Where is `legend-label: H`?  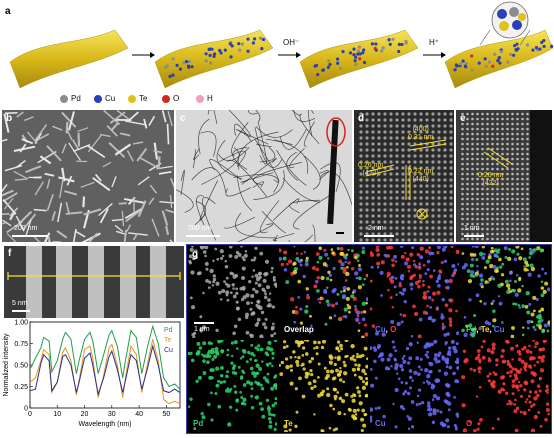
legend-label: H is located at coordinates (210, 98).